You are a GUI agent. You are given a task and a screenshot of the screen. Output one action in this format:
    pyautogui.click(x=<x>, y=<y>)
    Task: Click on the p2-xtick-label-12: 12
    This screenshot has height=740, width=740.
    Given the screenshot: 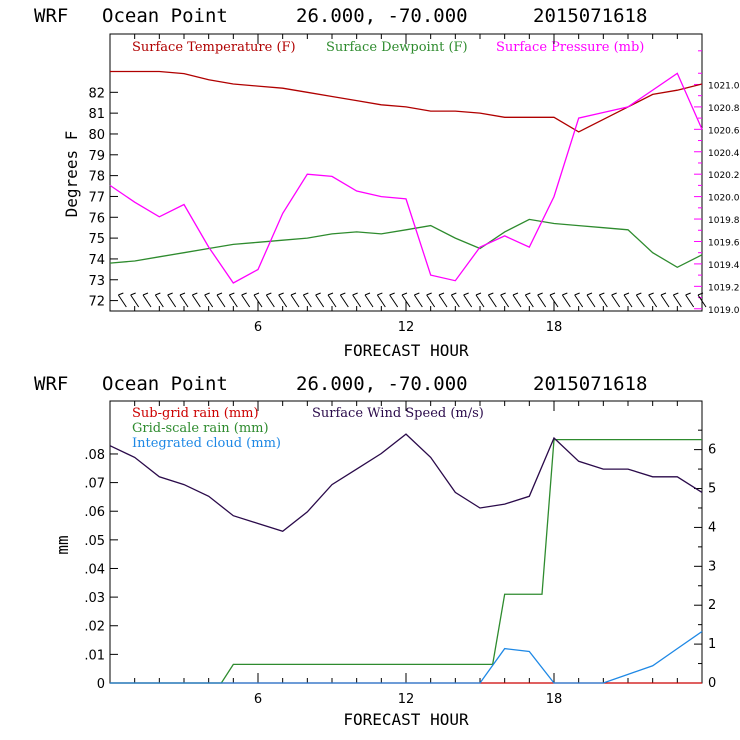 What is the action you would take?
    pyautogui.click(x=406, y=699)
    